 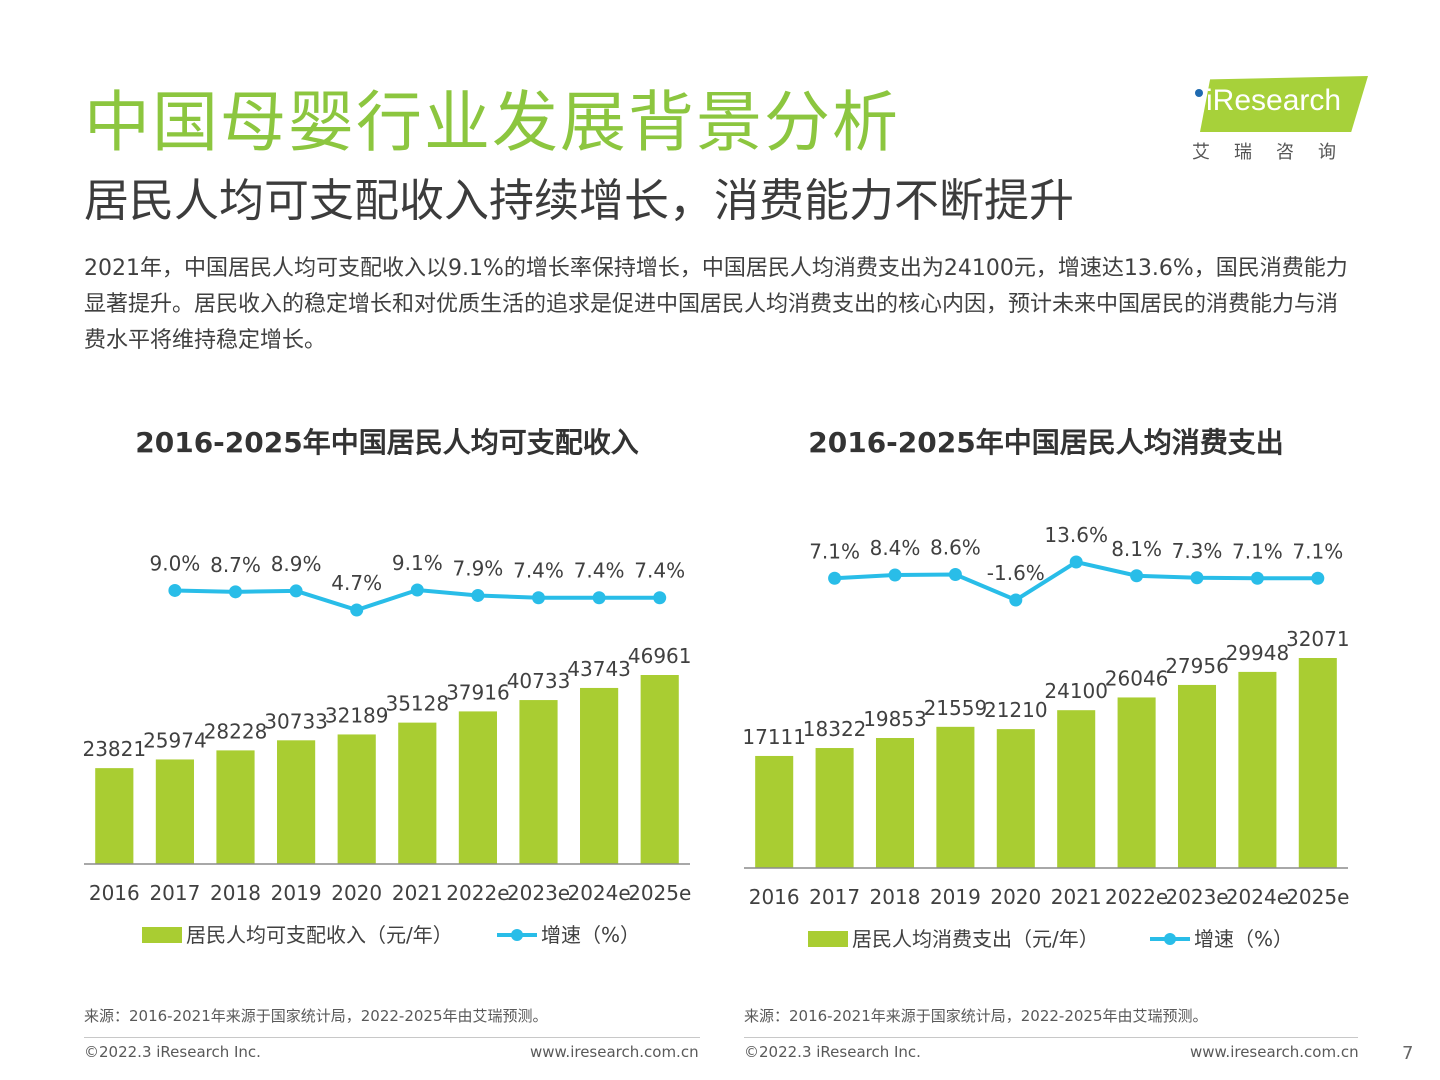 I want to click on bar-value-label: 35128, so click(x=417, y=704).